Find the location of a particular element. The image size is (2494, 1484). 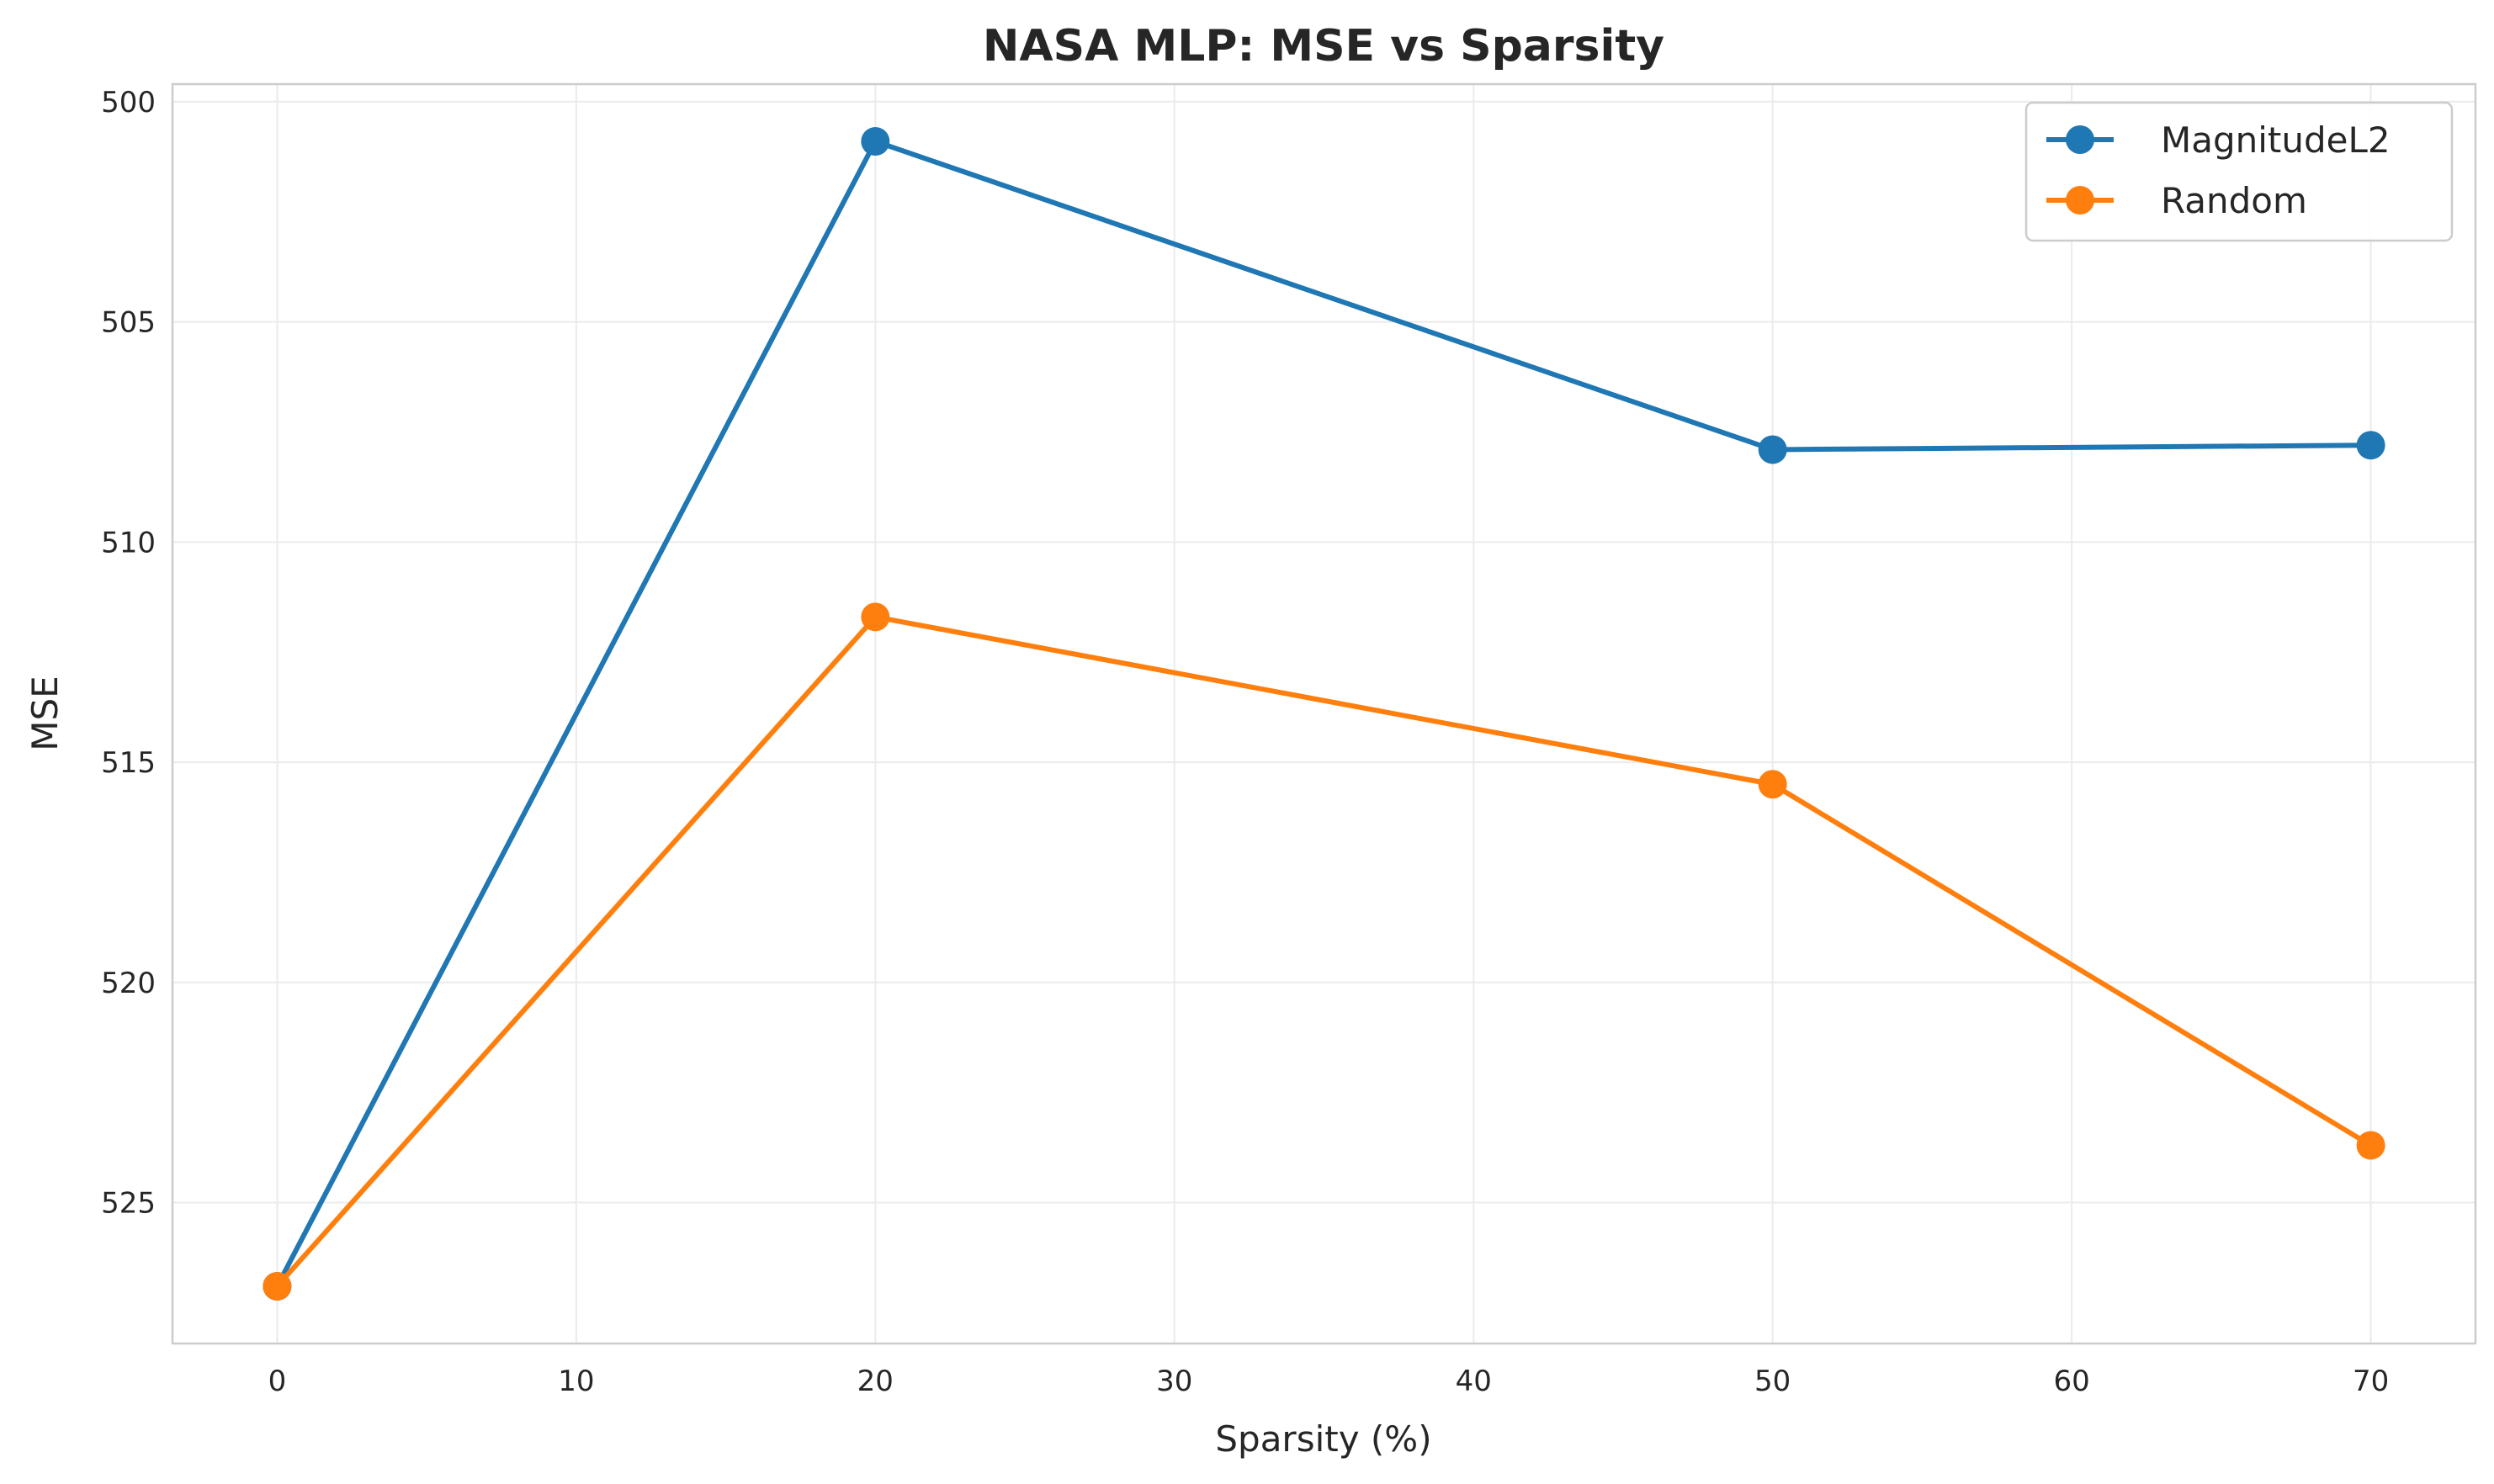

legend-label-random: Random is located at coordinates (2234, 200).